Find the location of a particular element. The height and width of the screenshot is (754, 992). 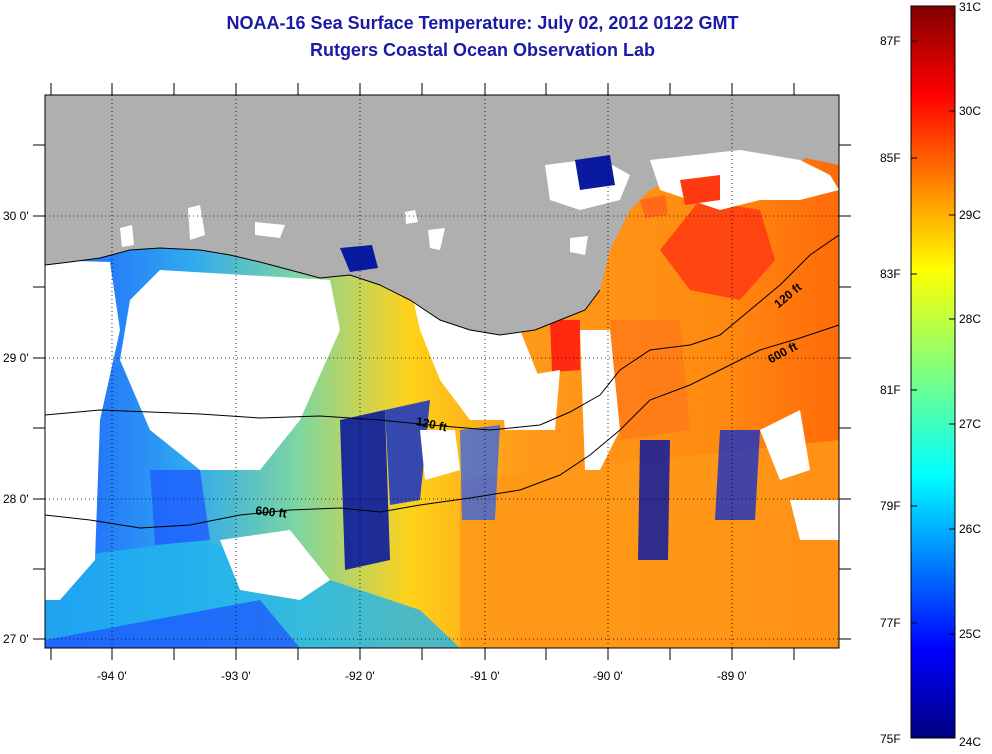

colorbar-fahrenheit-label: 83F is located at coordinates (890, 274).